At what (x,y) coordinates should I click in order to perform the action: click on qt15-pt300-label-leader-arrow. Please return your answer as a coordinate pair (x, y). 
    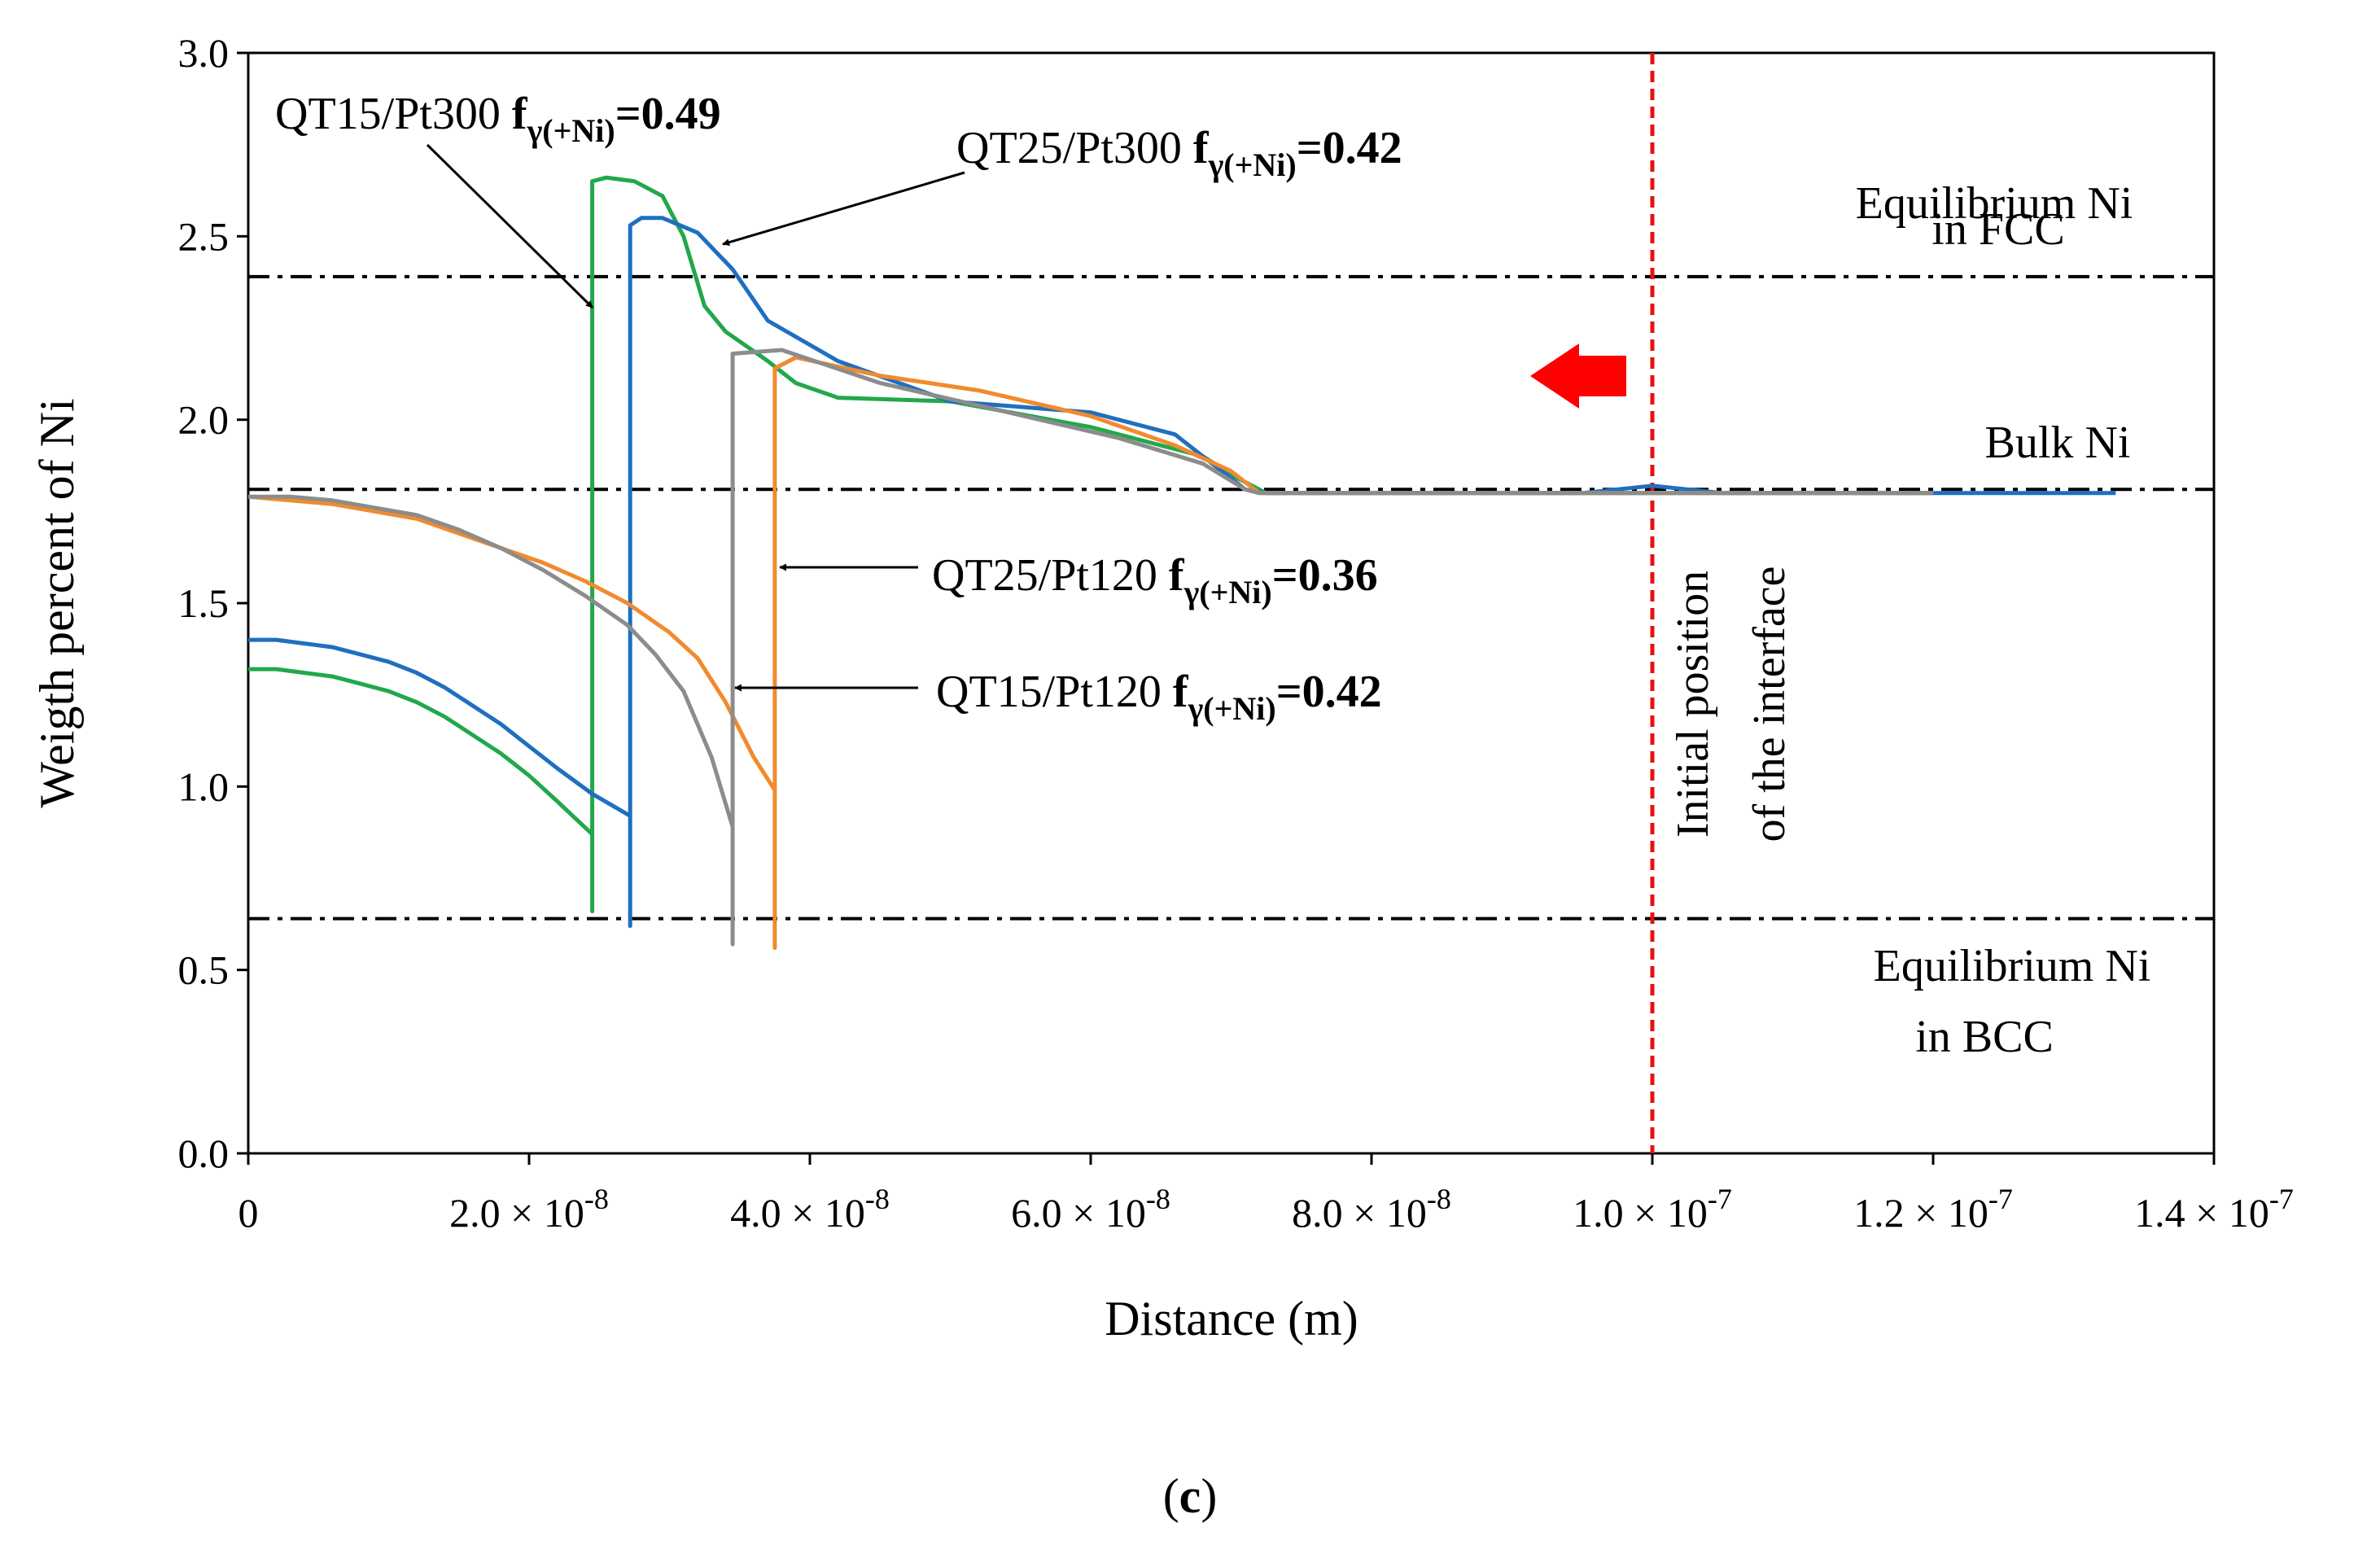
    Looking at the image, I should click on (510, 226).